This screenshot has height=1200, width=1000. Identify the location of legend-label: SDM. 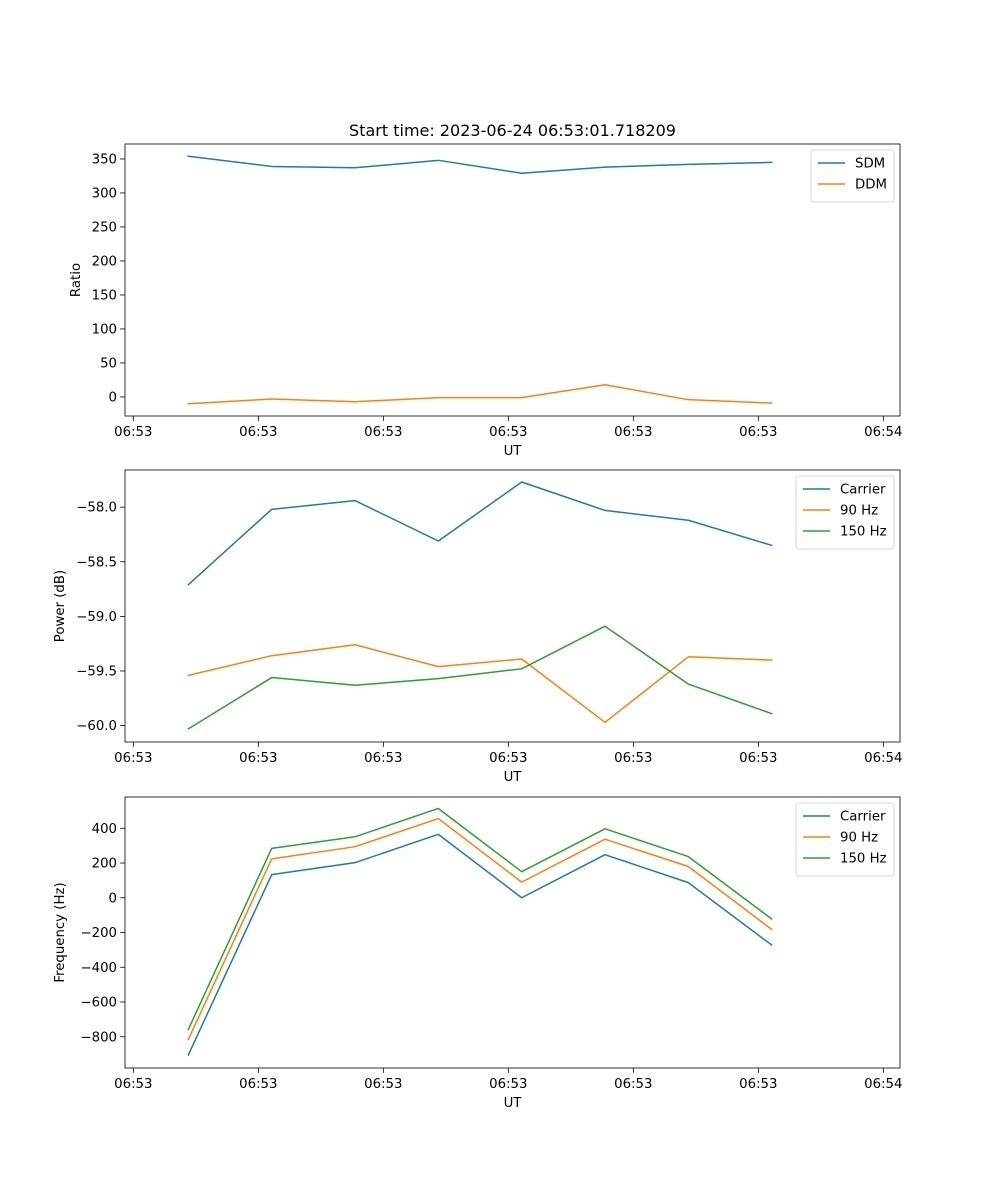
(870, 164).